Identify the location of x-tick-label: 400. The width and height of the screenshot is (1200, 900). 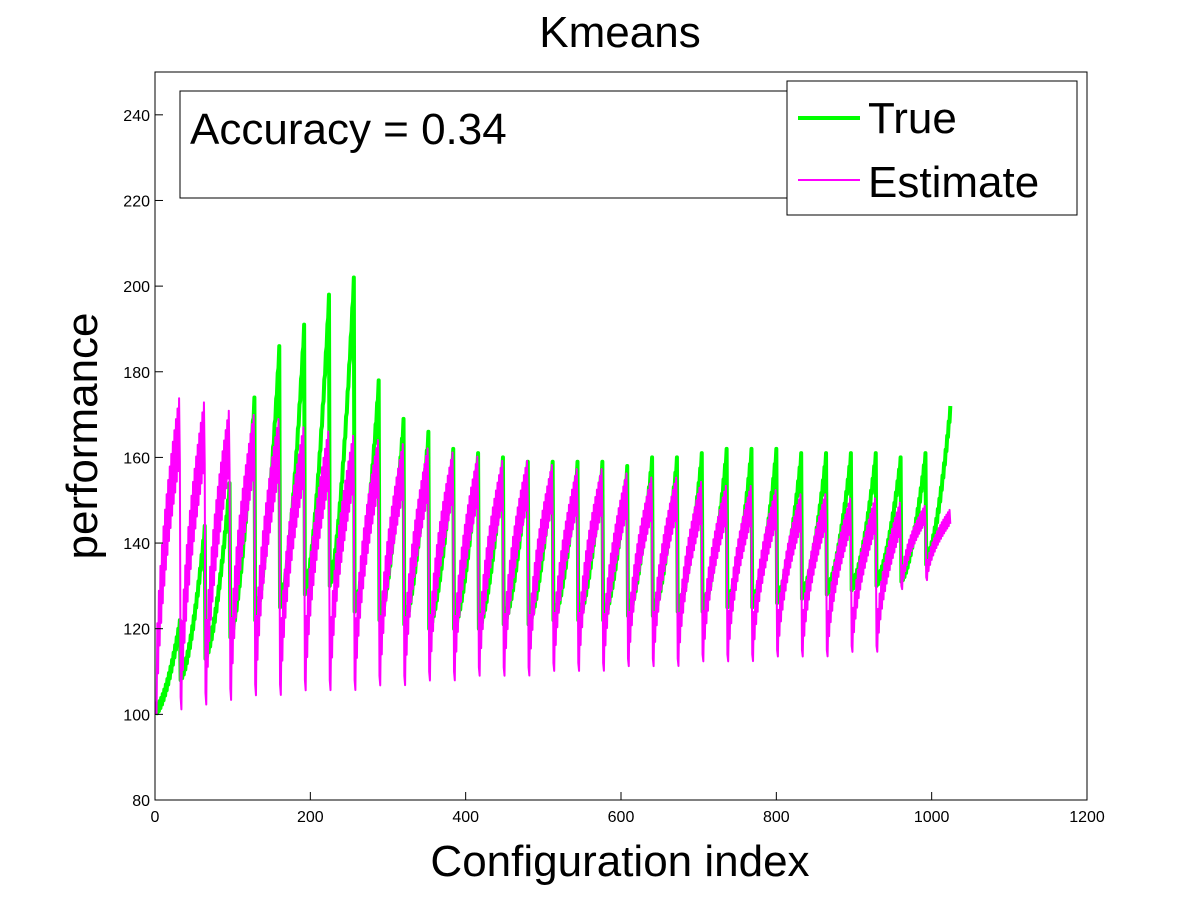
(465, 817).